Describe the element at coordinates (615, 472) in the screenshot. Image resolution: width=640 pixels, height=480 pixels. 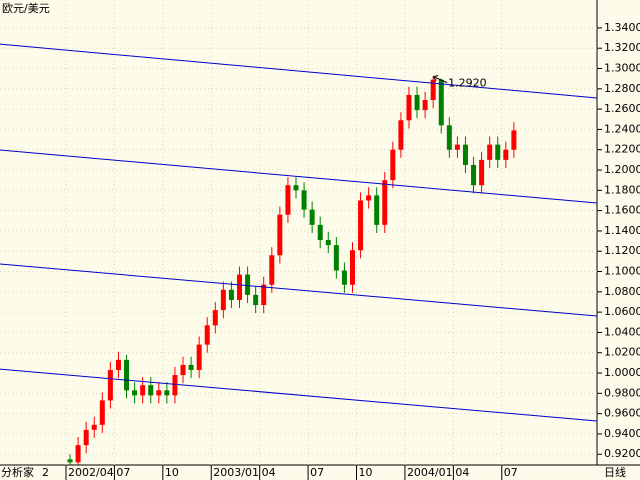
I see `period: 日线` at that location.